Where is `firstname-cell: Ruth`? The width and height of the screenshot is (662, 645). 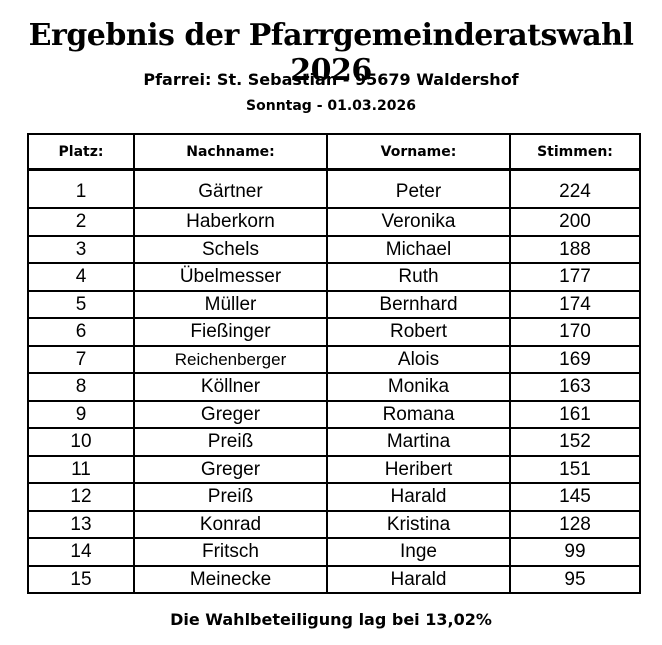 firstname-cell: Ruth is located at coordinates (418, 277).